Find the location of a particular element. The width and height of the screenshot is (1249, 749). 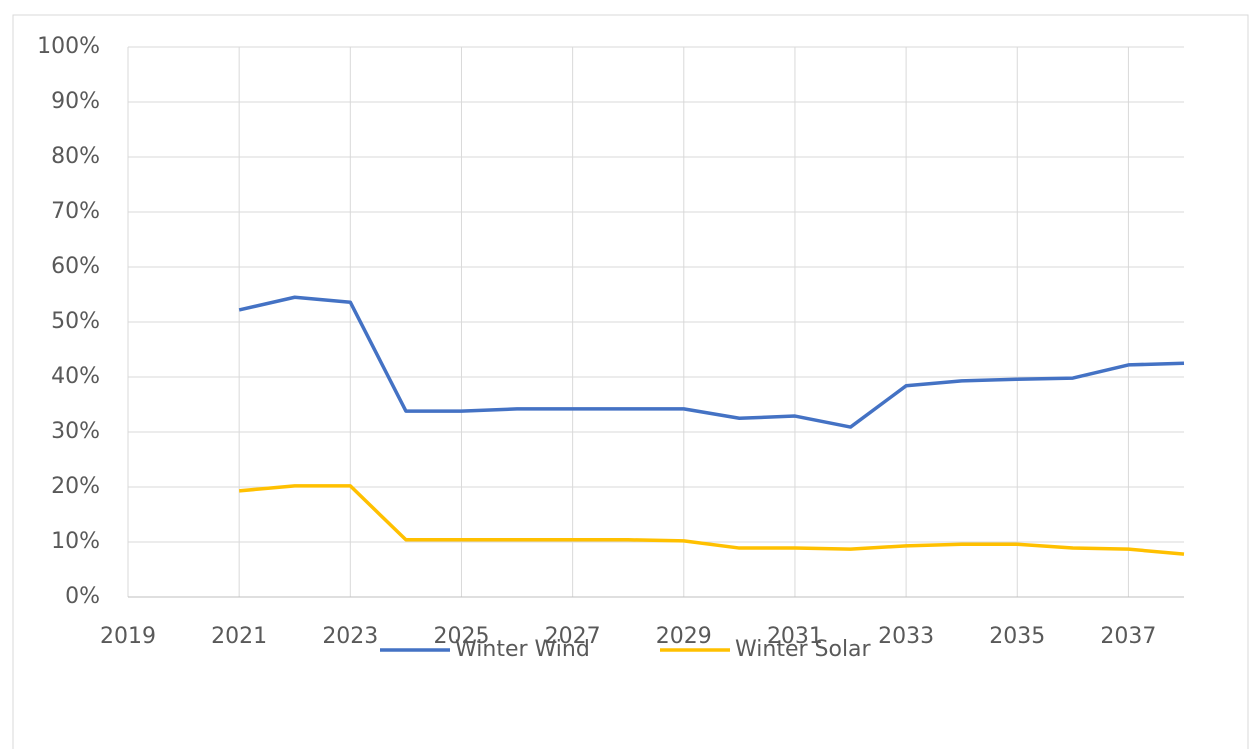

legend-label: Winter Wind is located at coordinates (522, 649).